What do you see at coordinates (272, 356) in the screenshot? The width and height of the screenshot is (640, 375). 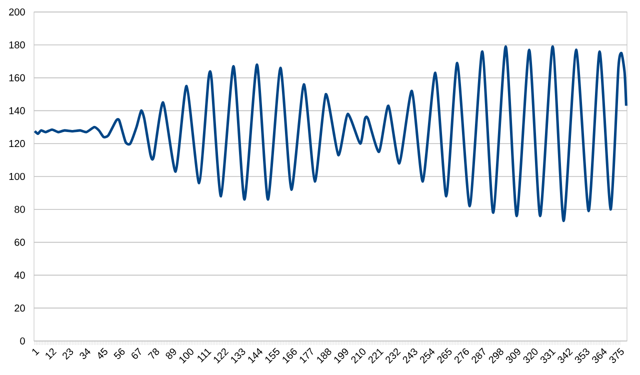 I see `x-tick-label: 155` at bounding box center [272, 356].